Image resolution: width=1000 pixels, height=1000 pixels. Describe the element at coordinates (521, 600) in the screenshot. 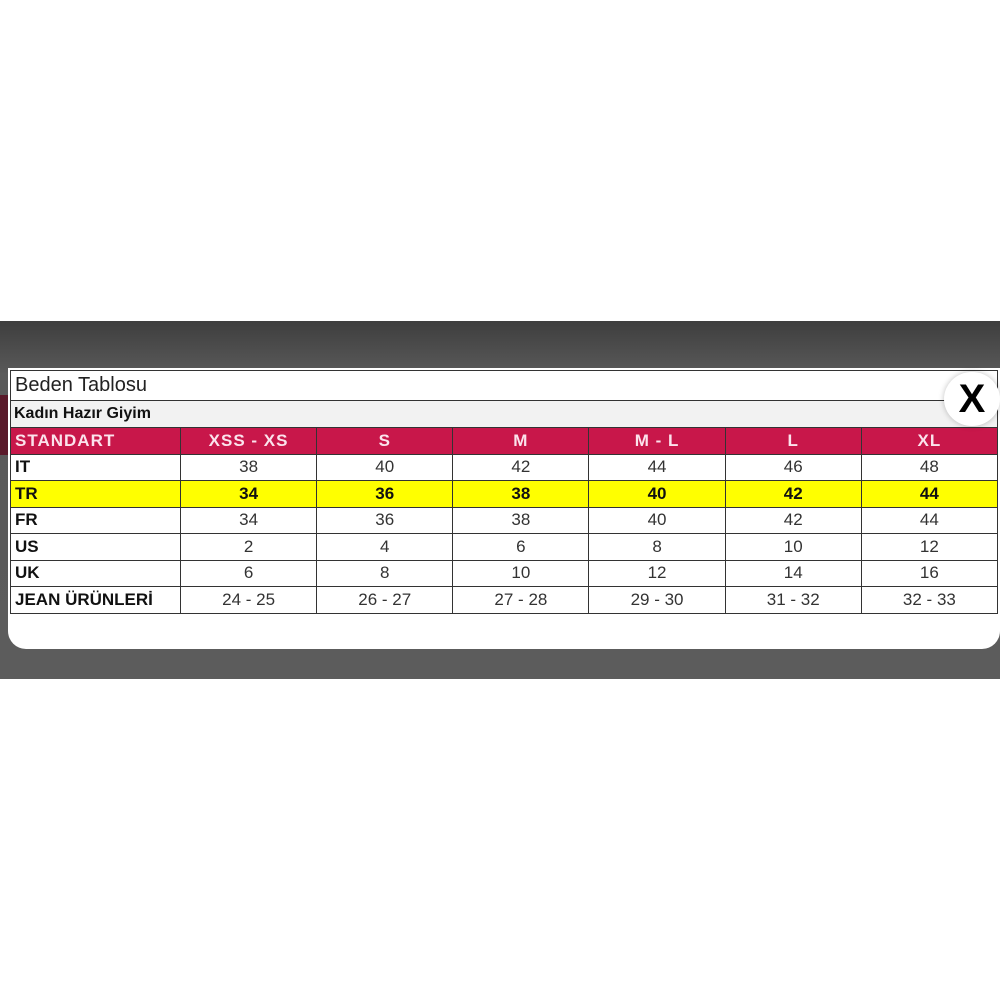

I see `table-cell: 27 - 28` at that location.